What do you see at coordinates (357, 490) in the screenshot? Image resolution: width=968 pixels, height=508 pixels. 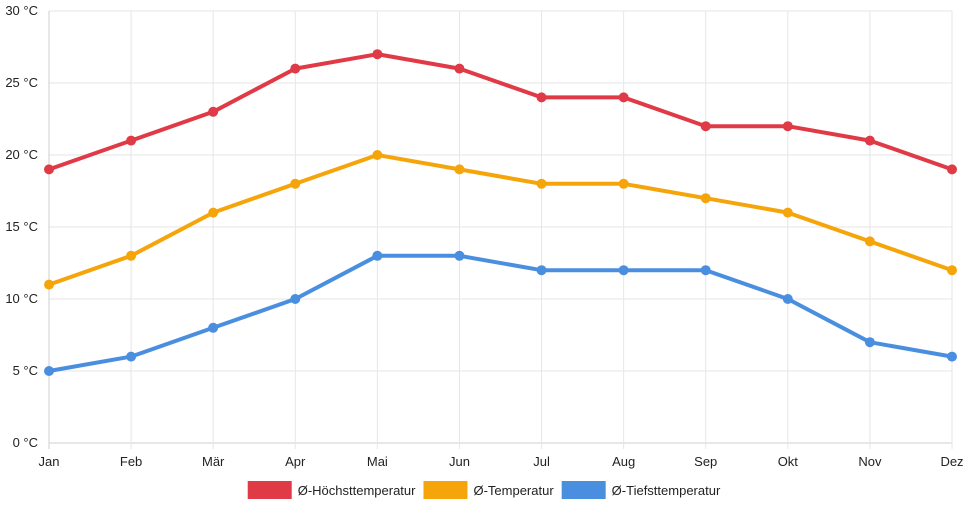 I see `legend-label: Ø-Höchsttemperatur` at bounding box center [357, 490].